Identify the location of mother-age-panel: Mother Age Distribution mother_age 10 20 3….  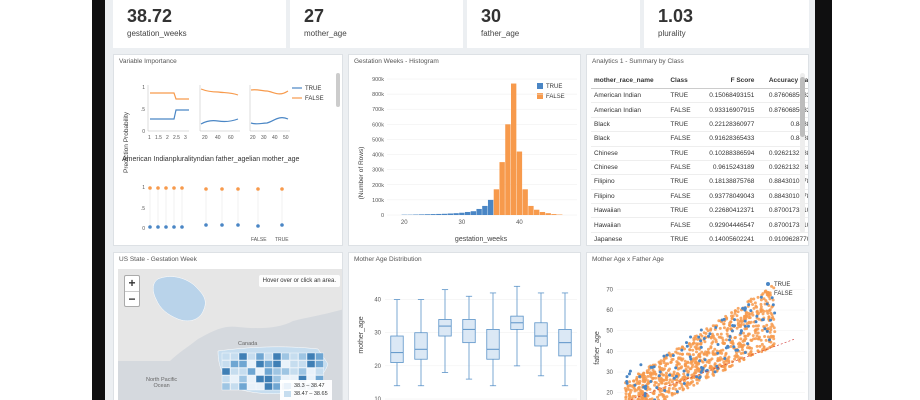
(464, 326).